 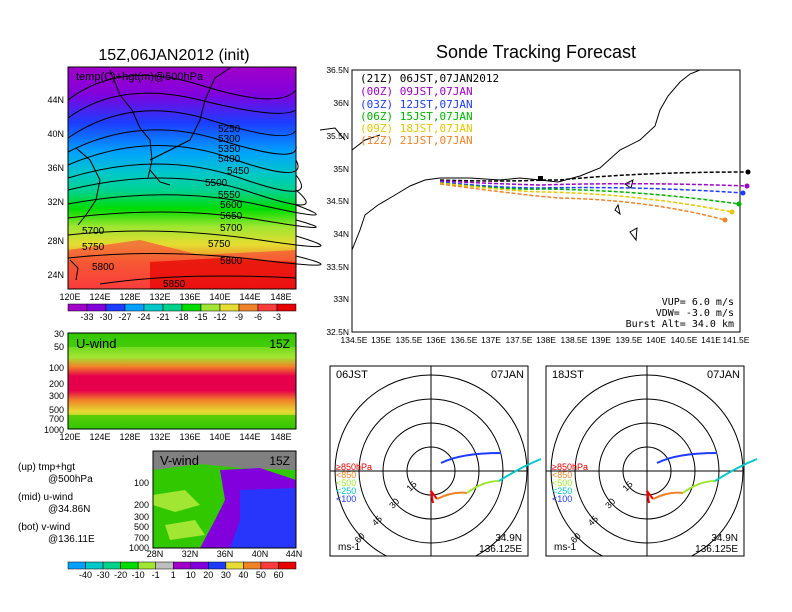 What do you see at coordinates (45, 497) in the screenshot?
I see `legend-mid-line1: (mid) u-wind` at bounding box center [45, 497].